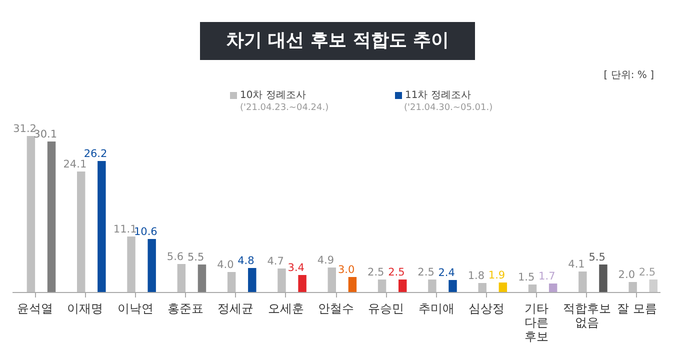 This screenshot has height=348, width=680. What do you see at coordinates (296, 268) in the screenshot?
I see `data-label: 3.4` at bounding box center [296, 268].